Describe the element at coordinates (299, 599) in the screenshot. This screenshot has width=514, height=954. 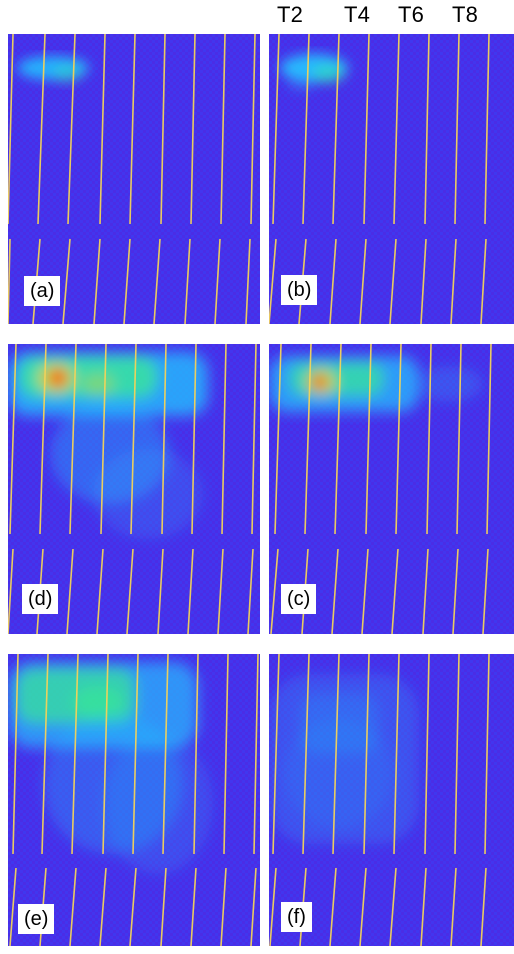
I see `panel-label-c: (c)` at that location.